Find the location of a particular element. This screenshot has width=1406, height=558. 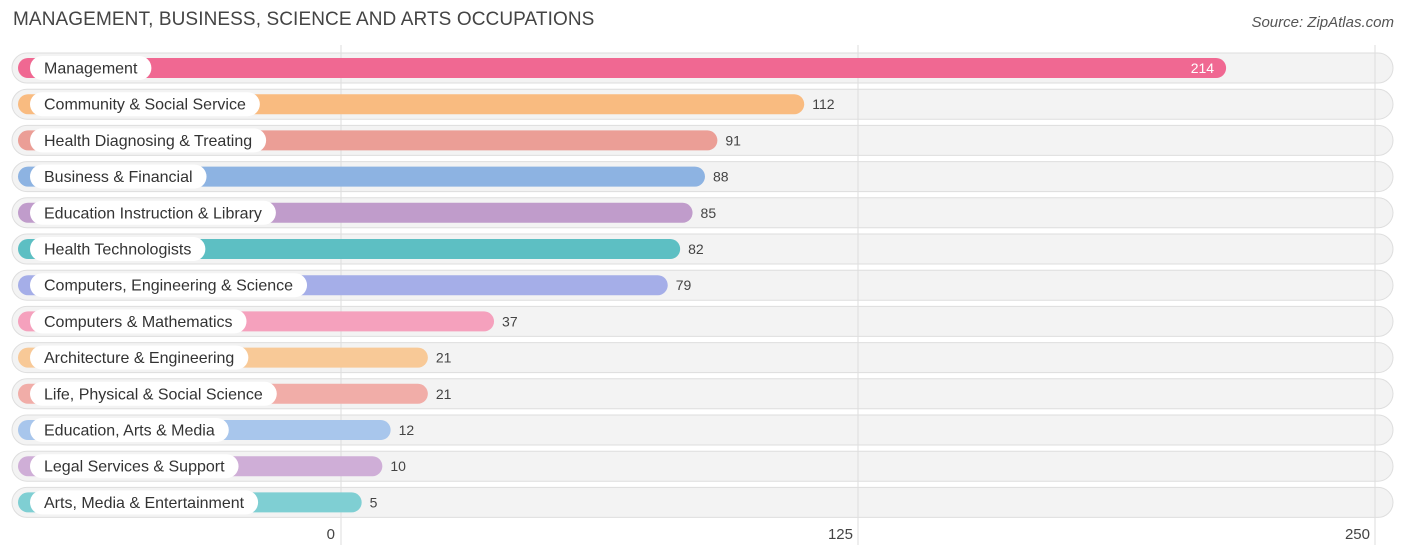

category-label: Education, Arts & Media is located at coordinates (129, 431).